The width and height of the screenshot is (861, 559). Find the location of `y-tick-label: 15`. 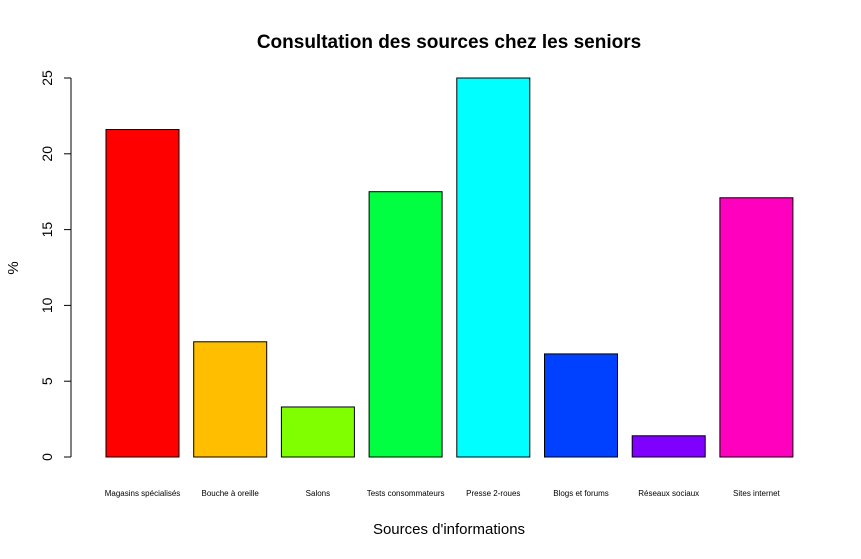

y-tick-label: 15 is located at coordinates (47, 230).